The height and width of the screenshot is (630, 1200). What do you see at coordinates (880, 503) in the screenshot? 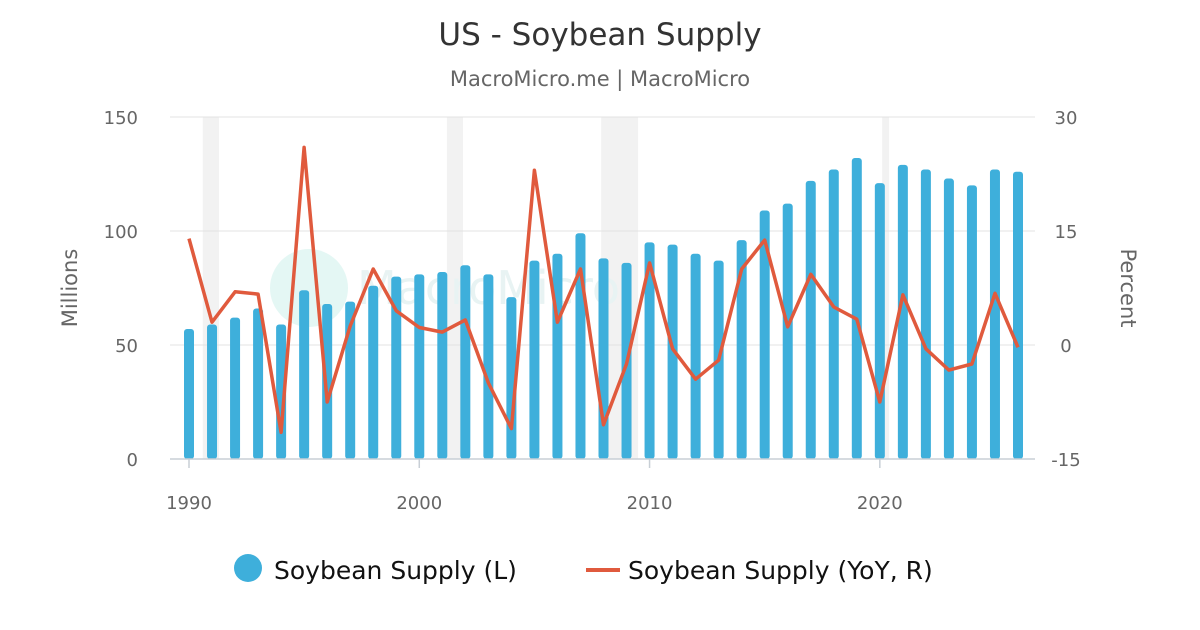
I see `x-tick-label: 2020` at bounding box center [880, 503].